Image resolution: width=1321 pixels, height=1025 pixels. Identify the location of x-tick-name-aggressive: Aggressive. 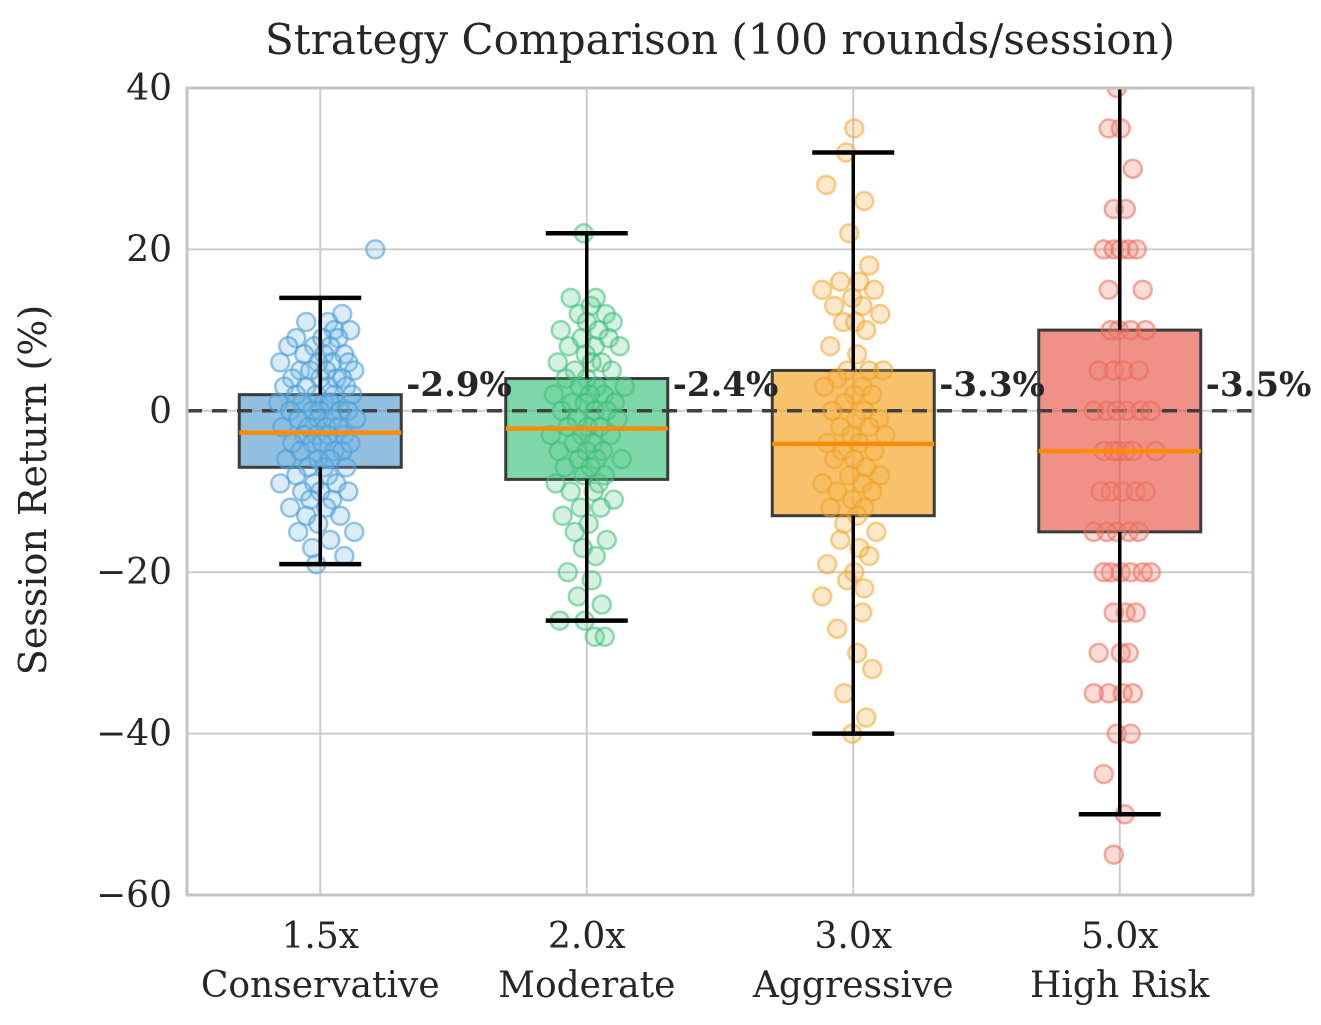
(853, 985).